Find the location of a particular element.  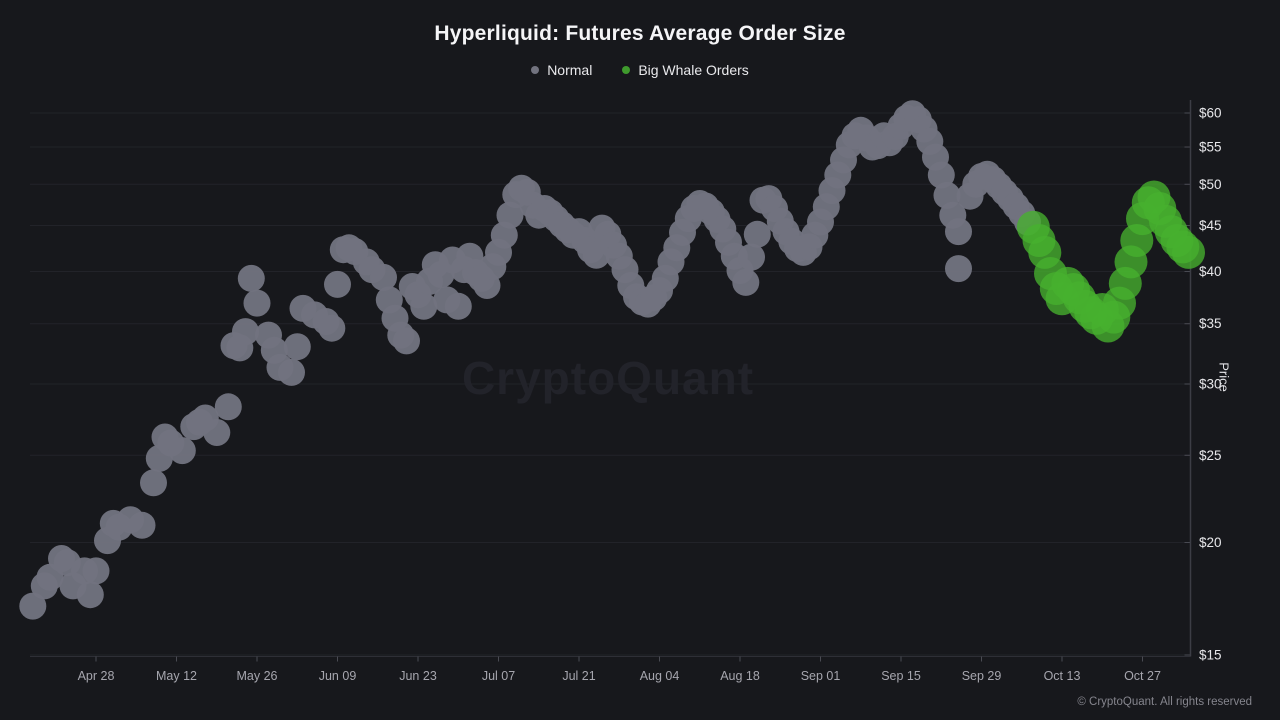

x-tick-label: Jun 23 is located at coordinates (418, 676).